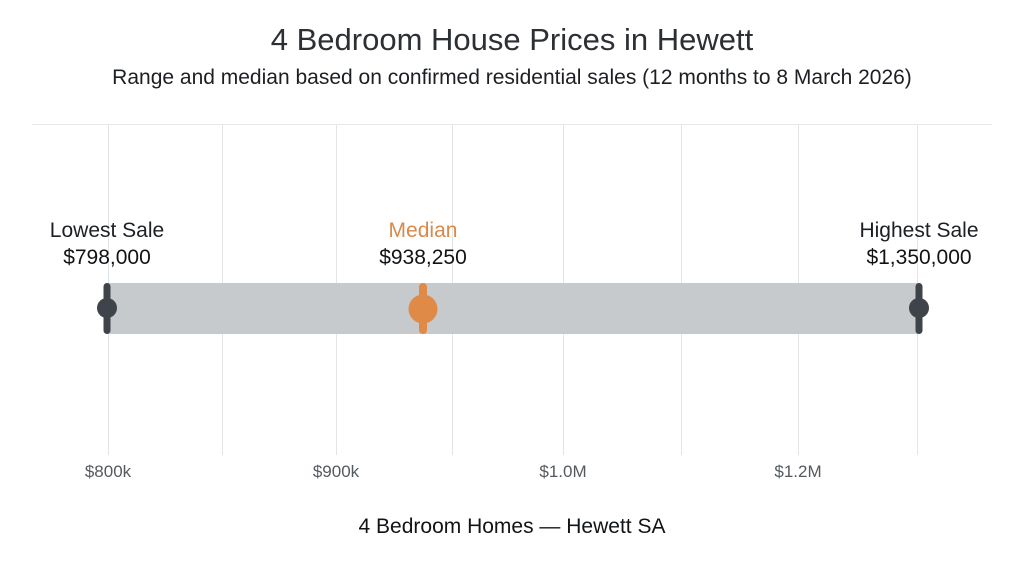 Image resolution: width=1024 pixels, height=572 pixels. I want to click on price-range-bar, so click(513, 308).